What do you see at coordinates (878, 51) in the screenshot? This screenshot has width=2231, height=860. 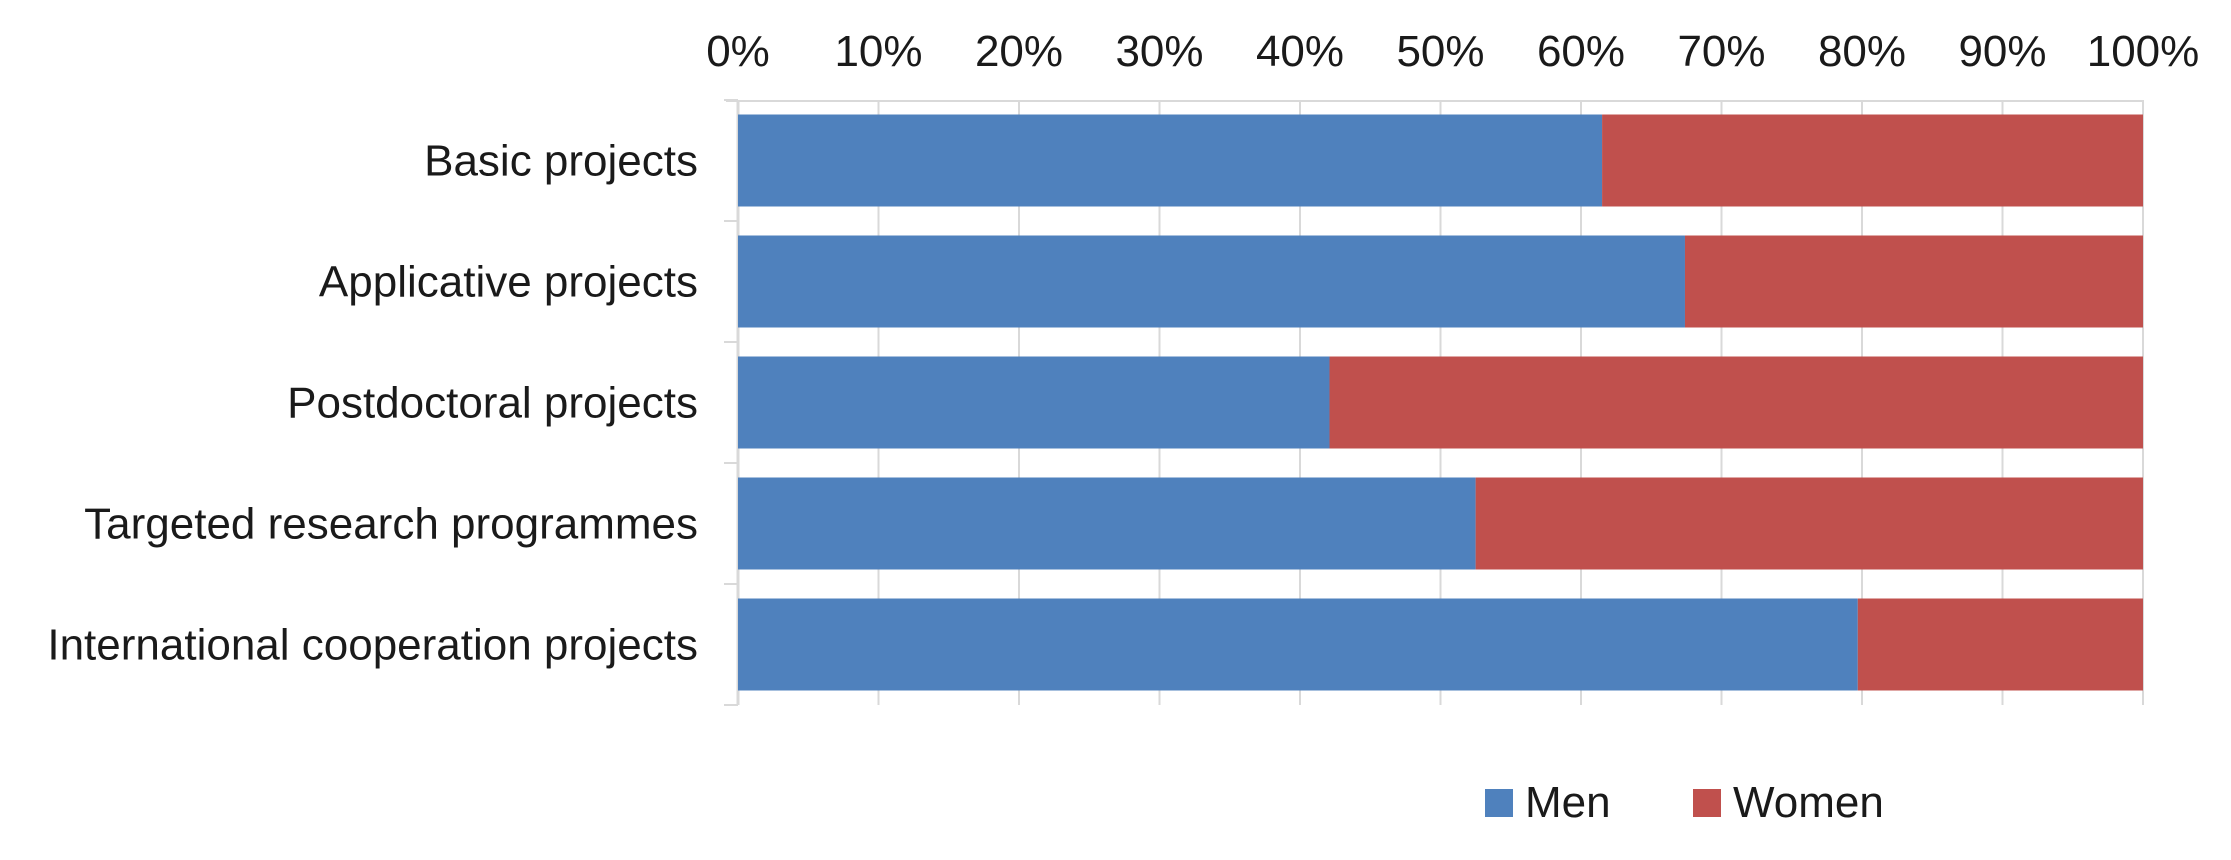 I see `x-tick-label: 10%` at bounding box center [878, 51].